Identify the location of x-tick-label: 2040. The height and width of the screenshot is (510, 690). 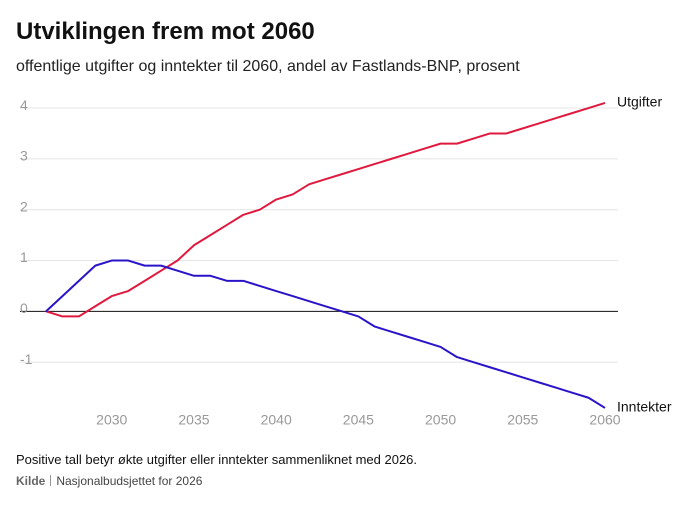
(276, 420).